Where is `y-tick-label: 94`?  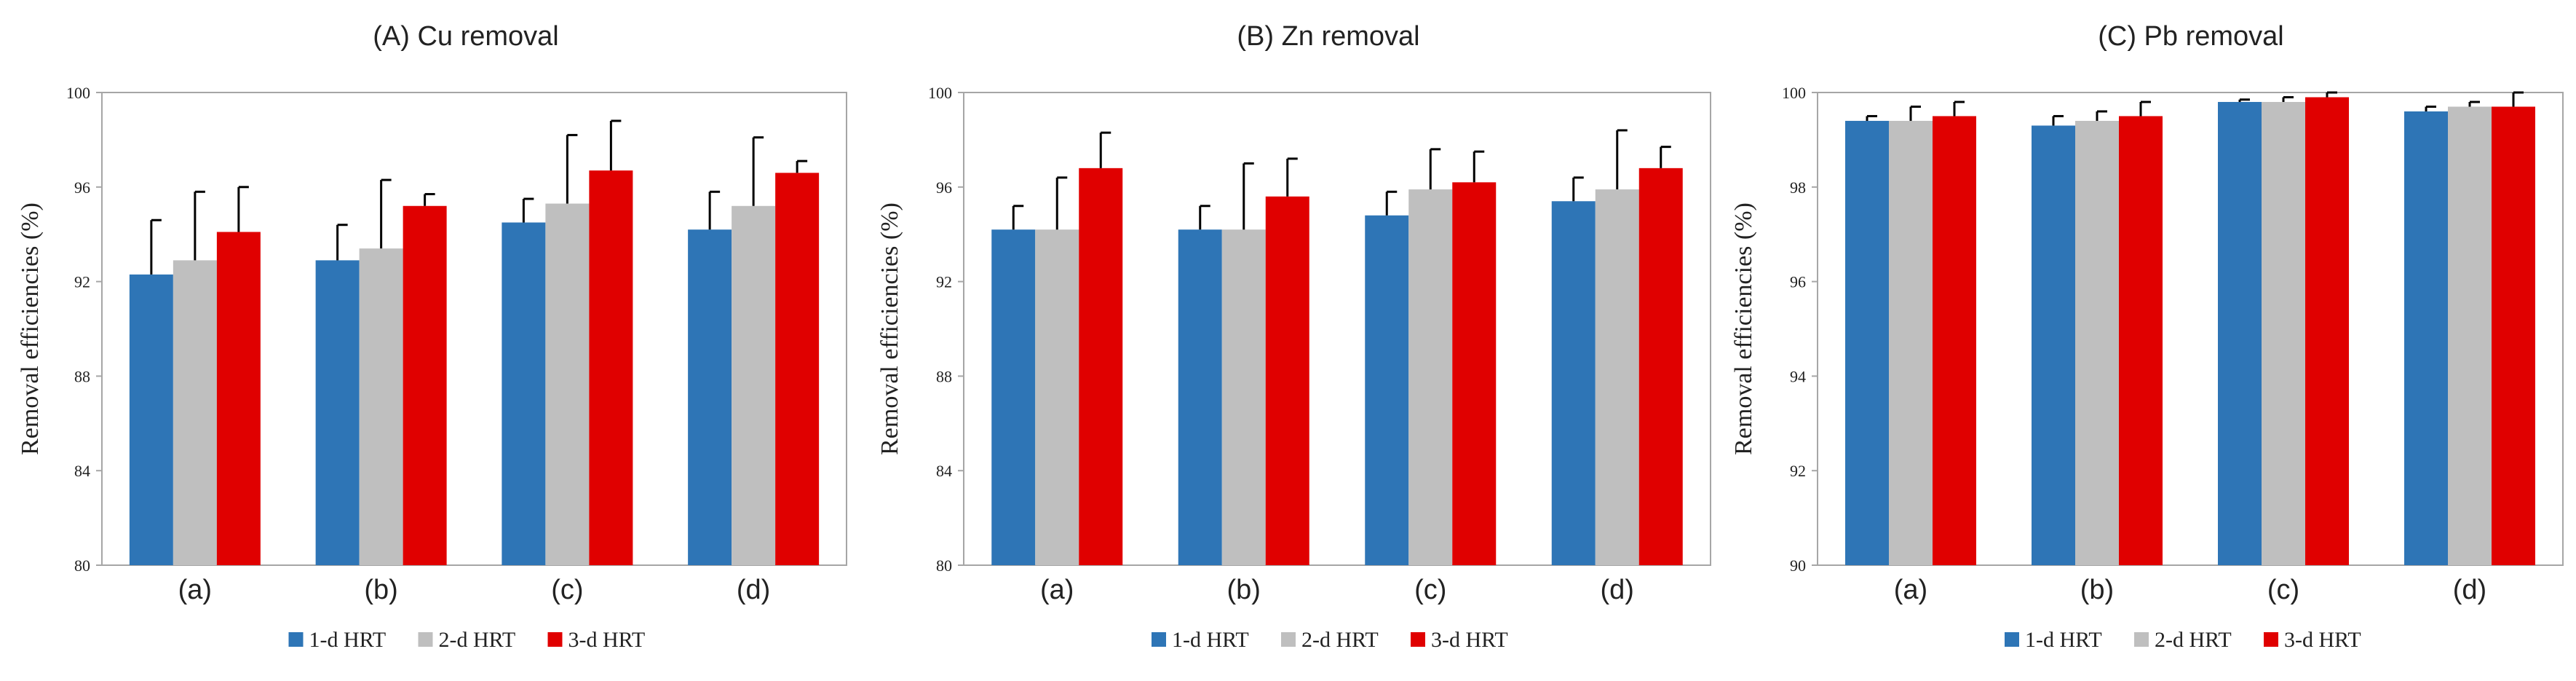 y-tick-label: 94 is located at coordinates (1798, 376).